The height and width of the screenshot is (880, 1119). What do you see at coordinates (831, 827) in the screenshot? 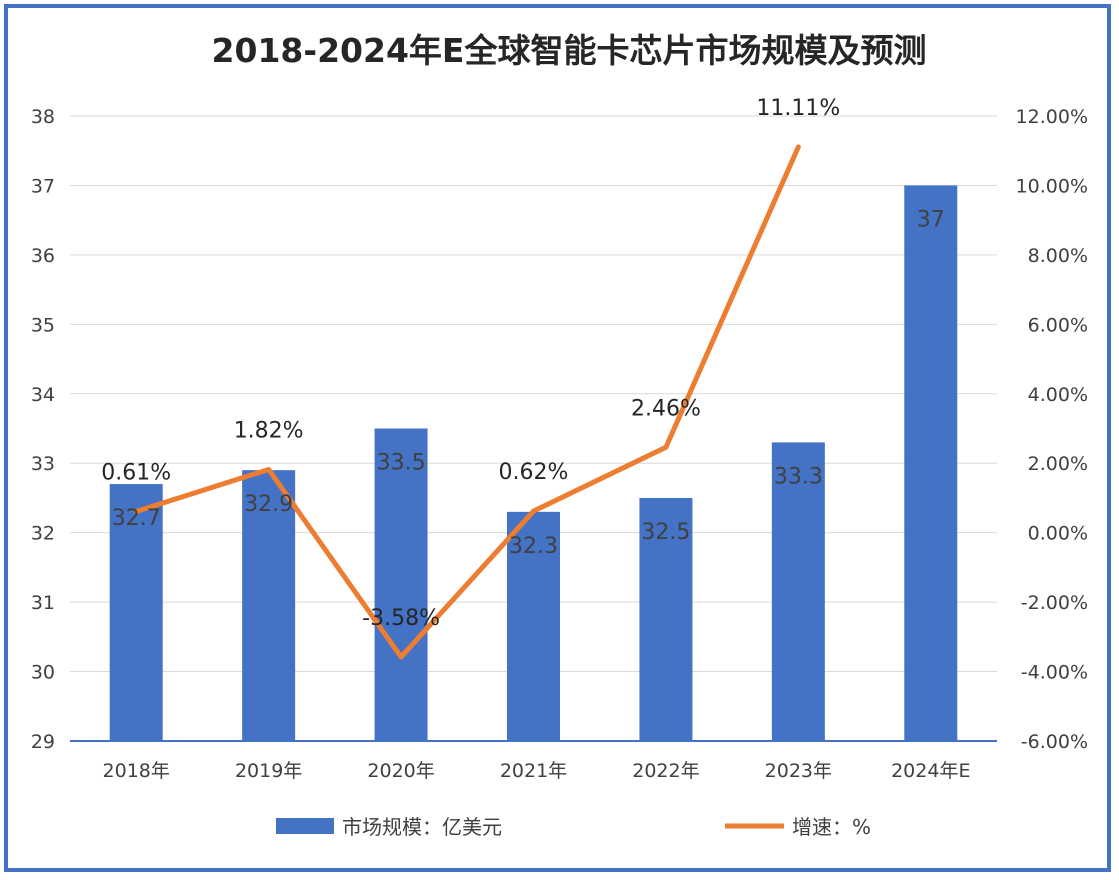
I see `legend-line-label: 增速：%` at bounding box center [831, 827].